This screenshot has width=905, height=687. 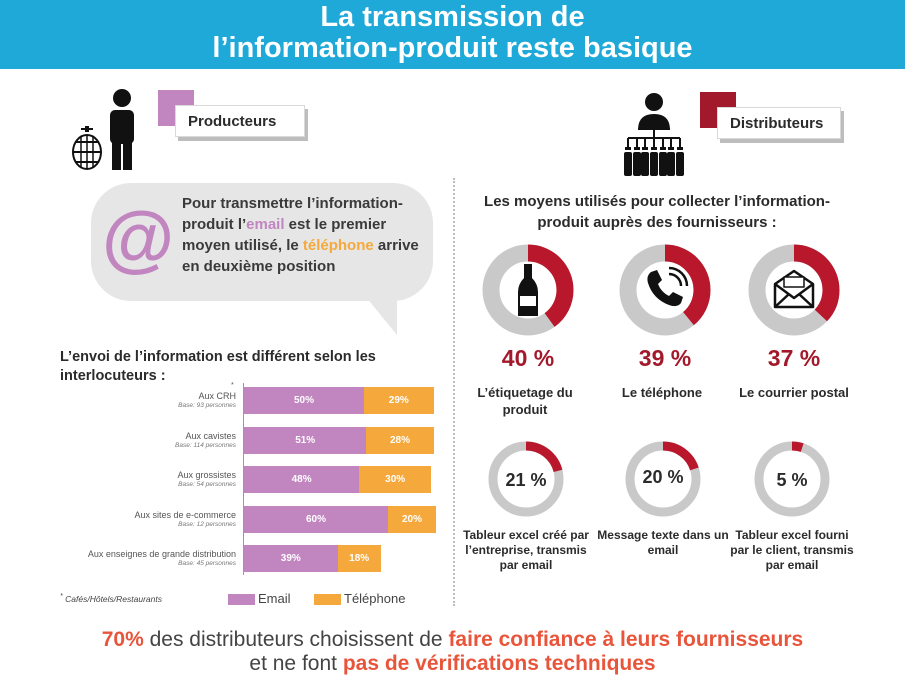 I want to click on producer-person-icon, so click(x=120, y=130).